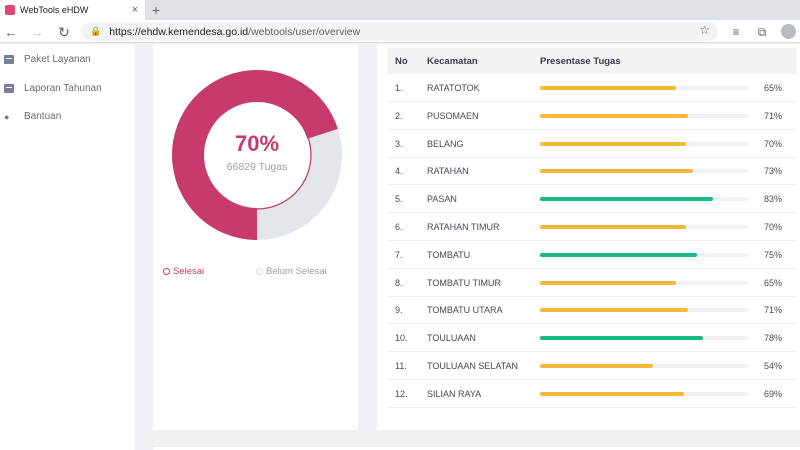  Describe the element at coordinates (257, 167) in the screenshot. I see `donut-task-count: 66829 Tugas` at that location.